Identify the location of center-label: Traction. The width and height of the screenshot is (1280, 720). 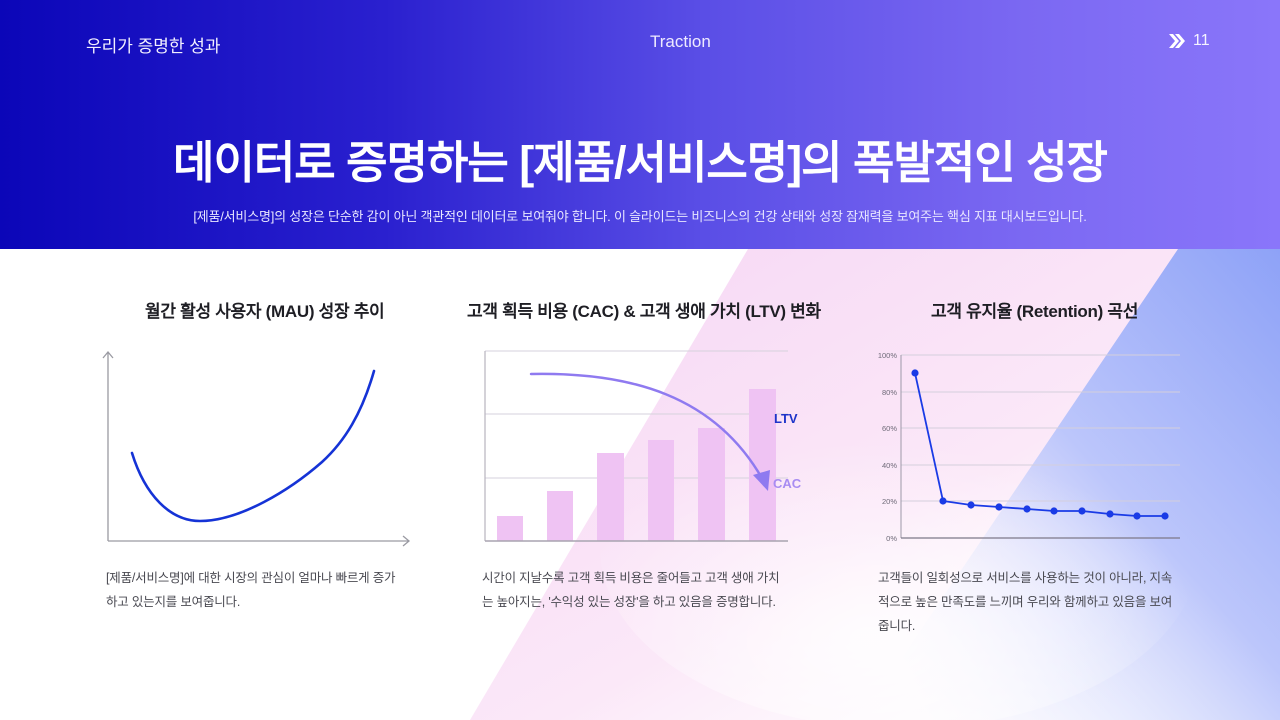
(680, 41).